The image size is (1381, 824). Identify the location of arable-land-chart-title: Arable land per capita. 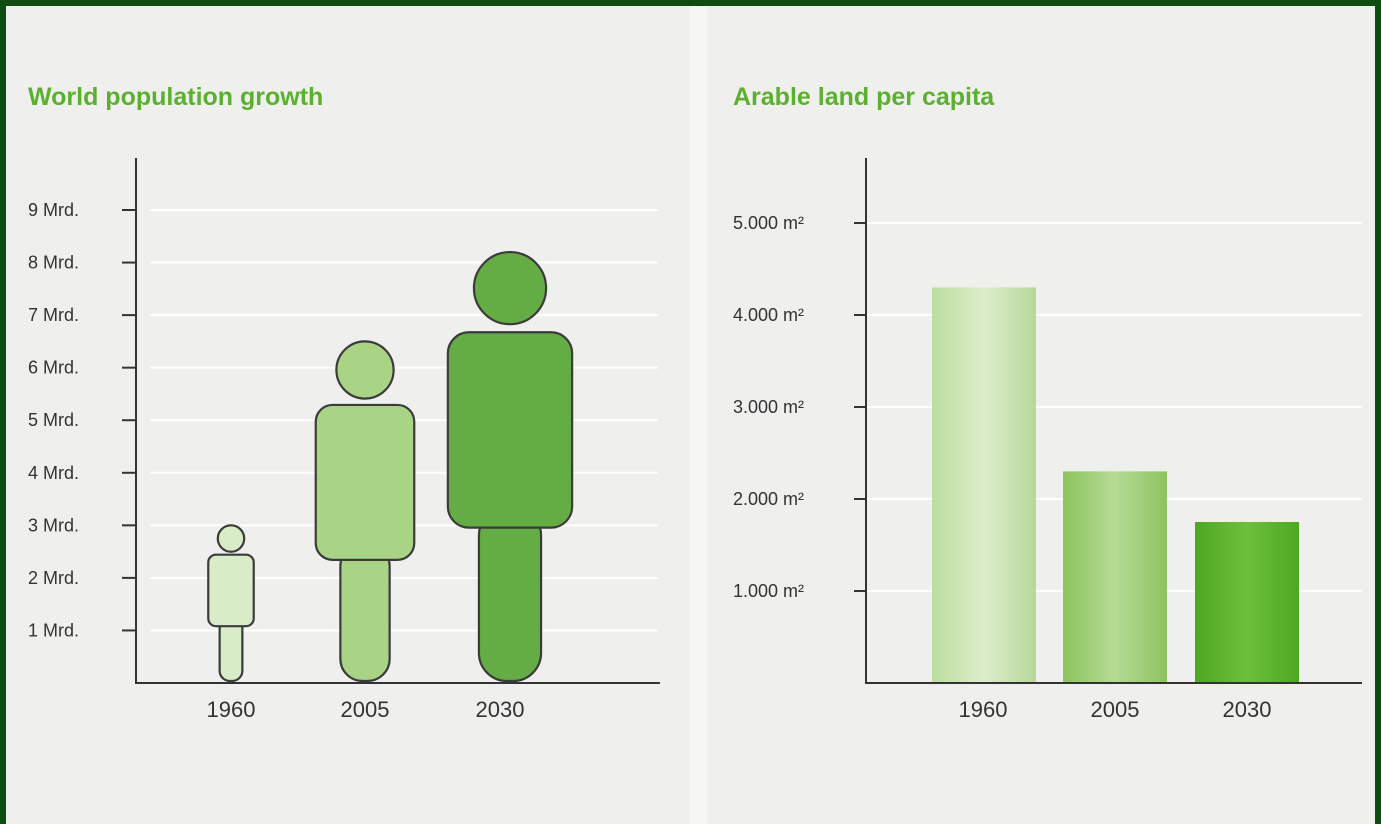
(864, 97).